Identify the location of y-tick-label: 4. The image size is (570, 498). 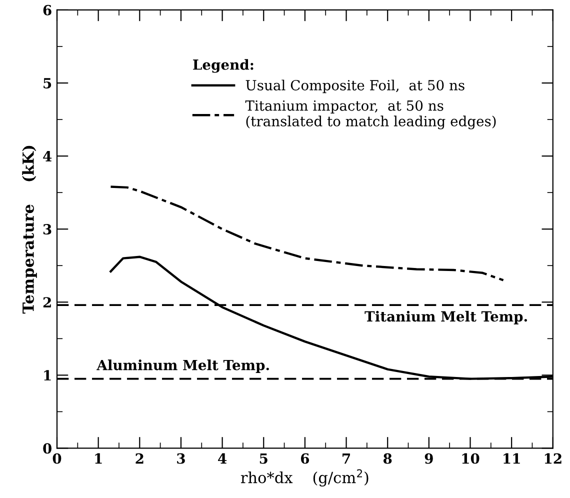
(47, 156).